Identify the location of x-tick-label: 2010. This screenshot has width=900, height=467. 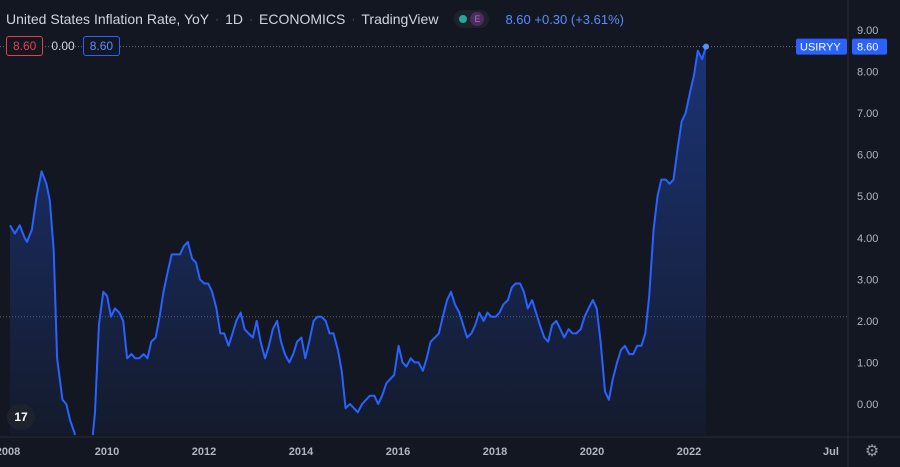
(107, 452).